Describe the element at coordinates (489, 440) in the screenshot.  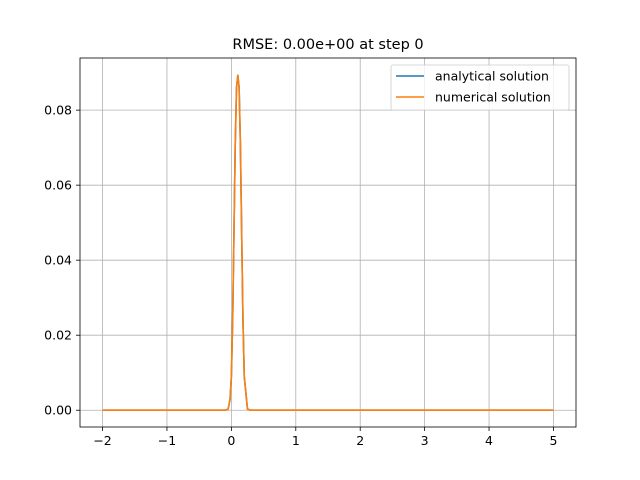
I see `x-tick-label: 4` at that location.